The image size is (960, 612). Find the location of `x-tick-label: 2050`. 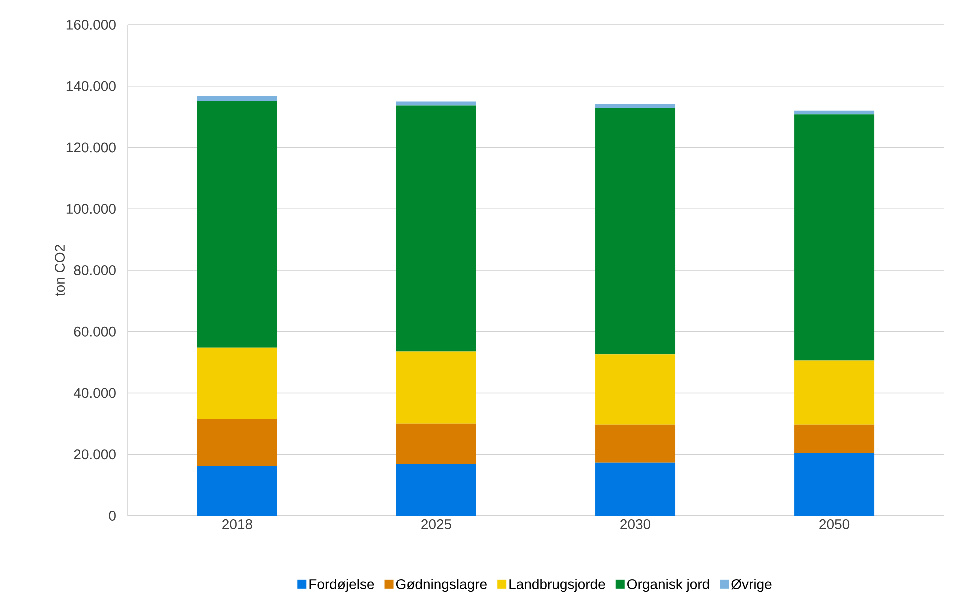

x-tick-label: 2050 is located at coordinates (835, 525).